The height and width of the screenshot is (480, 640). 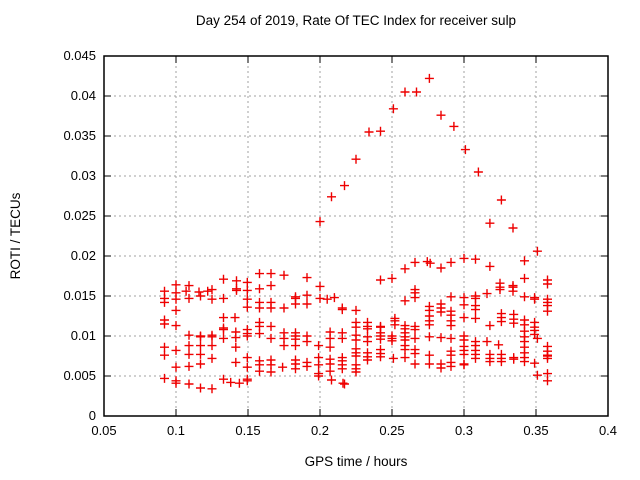 I want to click on y-tick-label: 0.015, so click(x=79, y=295).